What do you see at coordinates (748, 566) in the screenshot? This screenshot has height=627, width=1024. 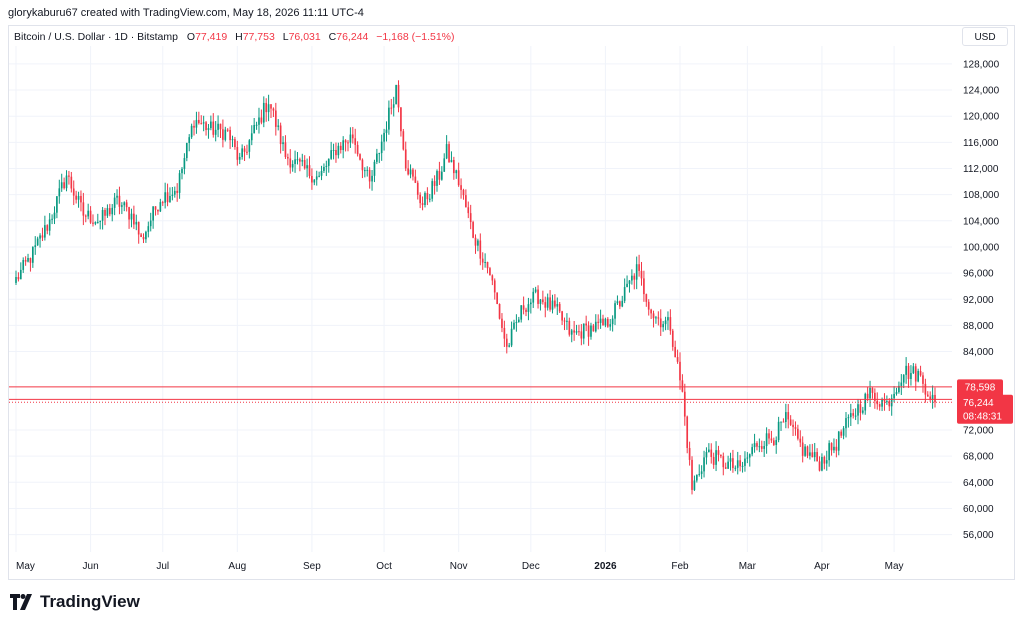 I see `x-tick-label: Mar` at bounding box center [748, 566].